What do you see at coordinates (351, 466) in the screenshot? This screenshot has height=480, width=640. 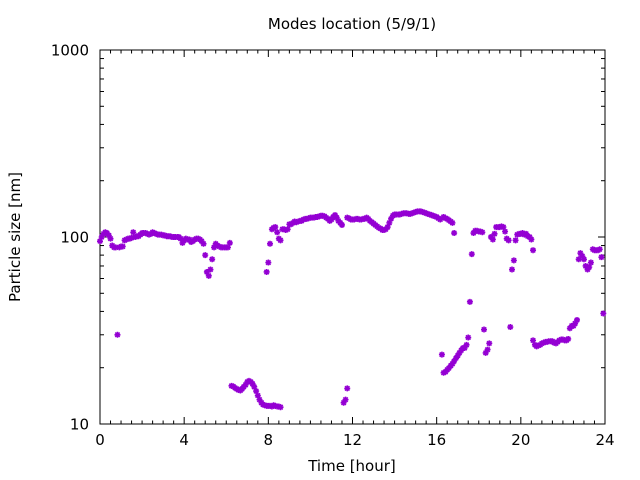 I see `x-axis-title: Time [hour]` at bounding box center [351, 466].